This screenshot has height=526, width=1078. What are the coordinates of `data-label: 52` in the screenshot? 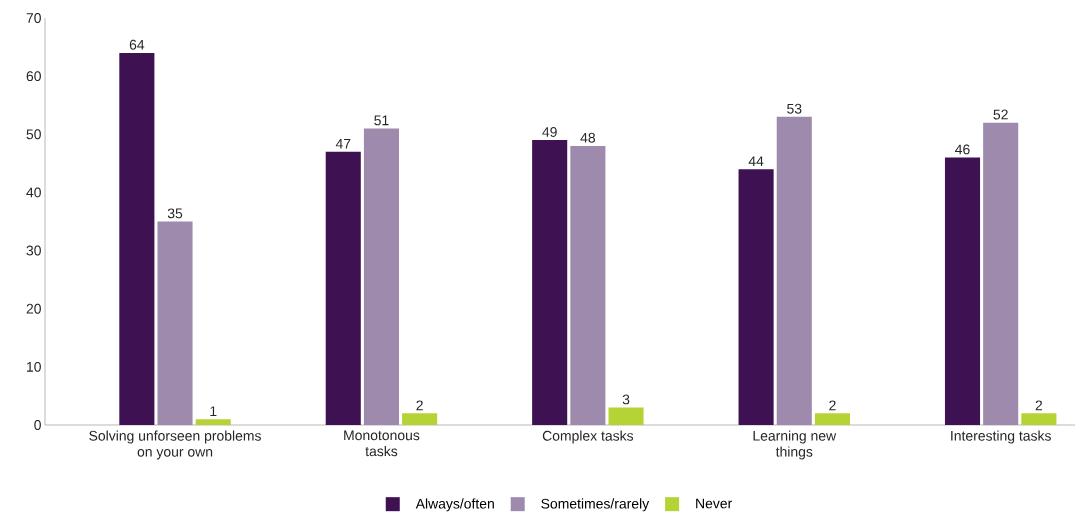 It's located at (1000, 114).